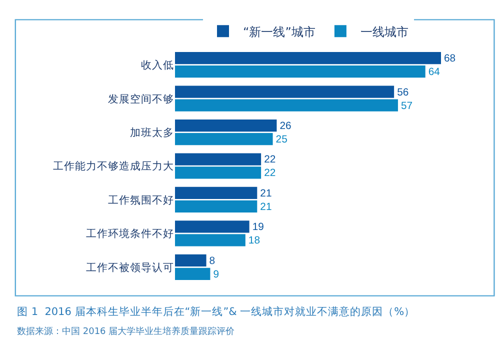  Describe the element at coordinates (258, 228) in the screenshot. I see `data-label: 19` at that location.